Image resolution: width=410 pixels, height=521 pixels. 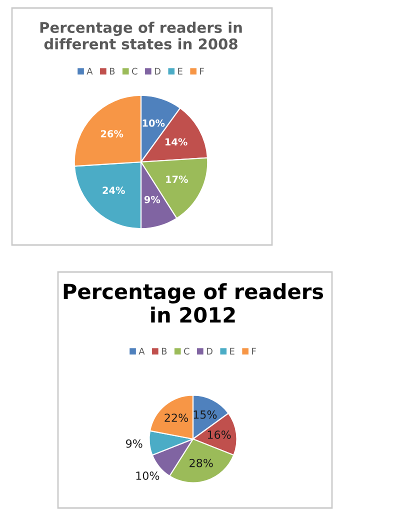 I want to click on data-label: 14%, so click(x=177, y=142).